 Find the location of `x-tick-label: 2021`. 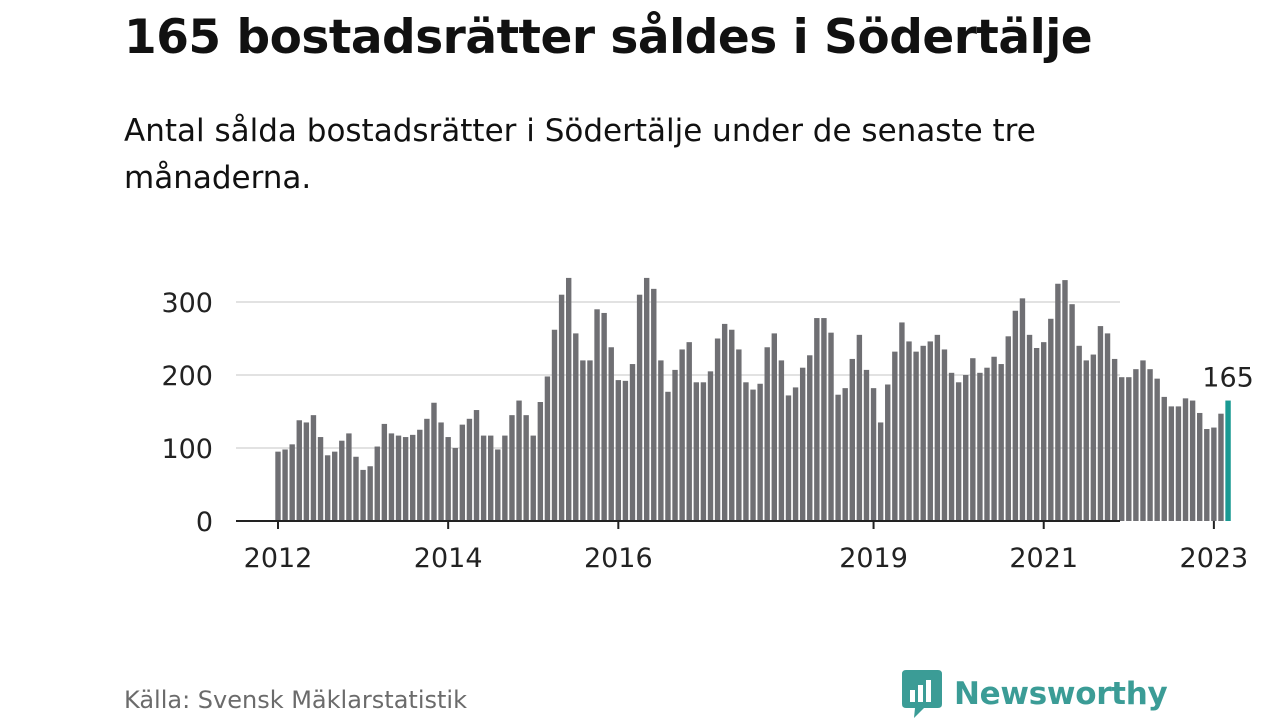

x-tick-label: 2021 is located at coordinates (1043, 558).